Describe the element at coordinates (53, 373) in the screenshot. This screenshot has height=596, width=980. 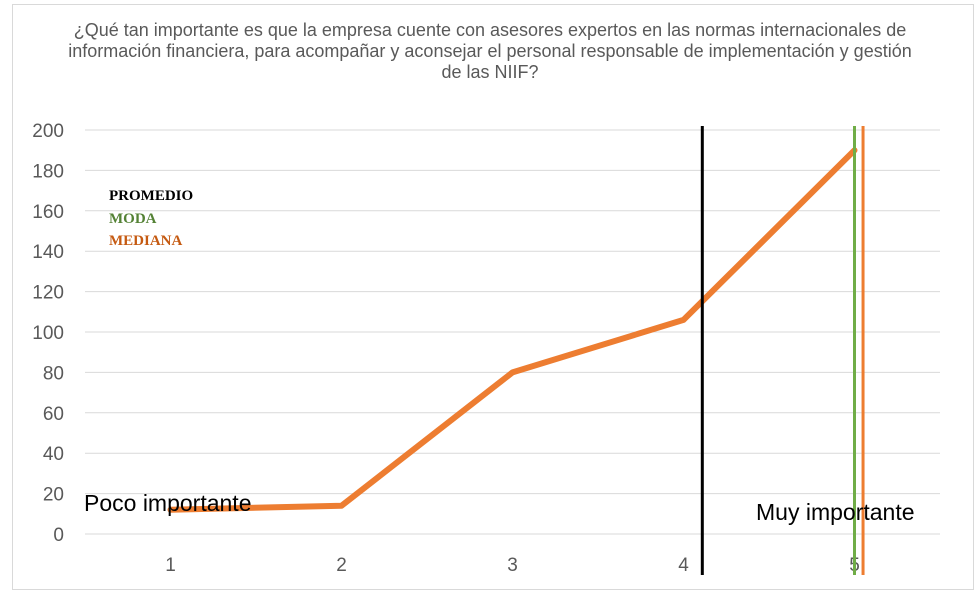
I see `y-tick-label: 80` at that location.